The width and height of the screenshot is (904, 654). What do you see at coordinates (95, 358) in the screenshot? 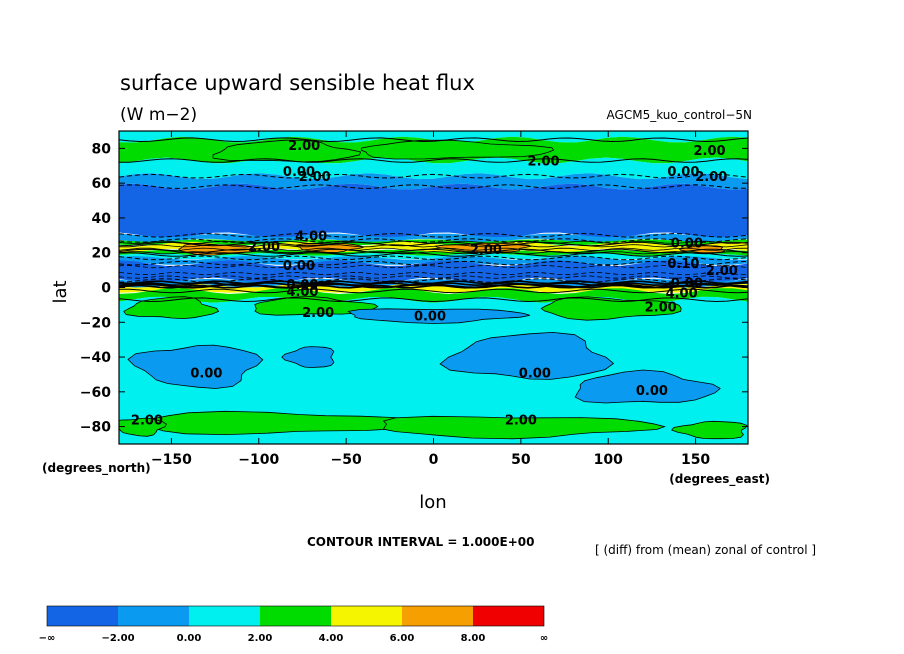
I see `y-tick-label: −40` at bounding box center [95, 358].